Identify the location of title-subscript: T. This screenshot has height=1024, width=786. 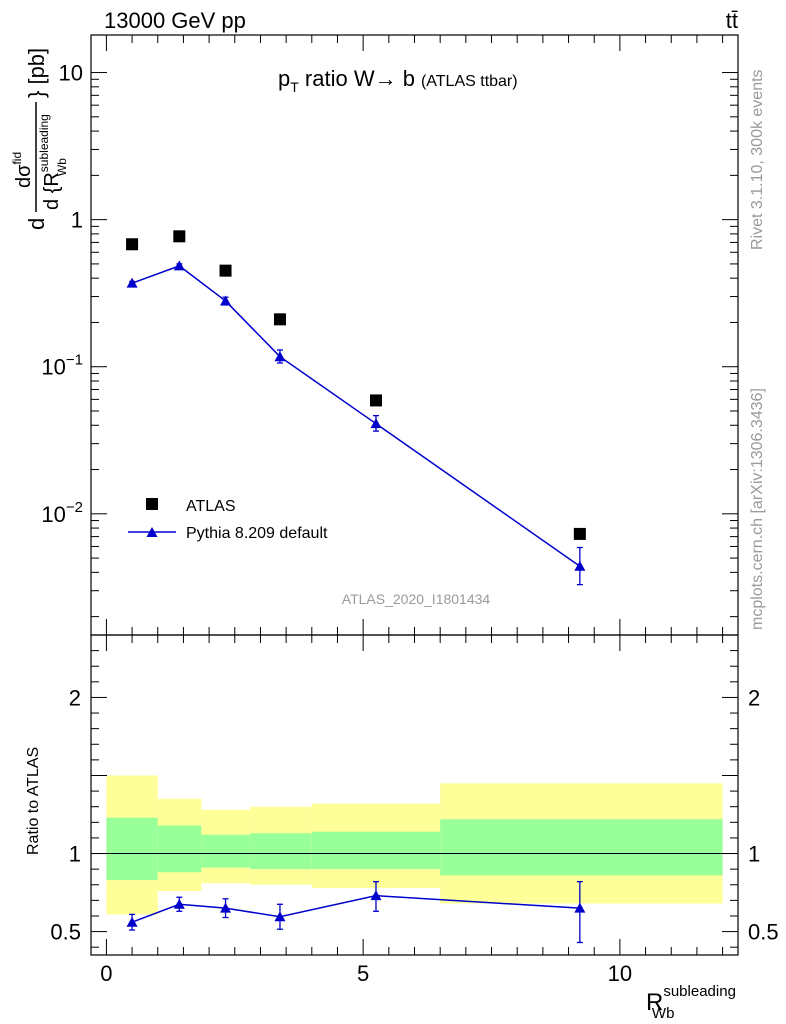
(294, 87).